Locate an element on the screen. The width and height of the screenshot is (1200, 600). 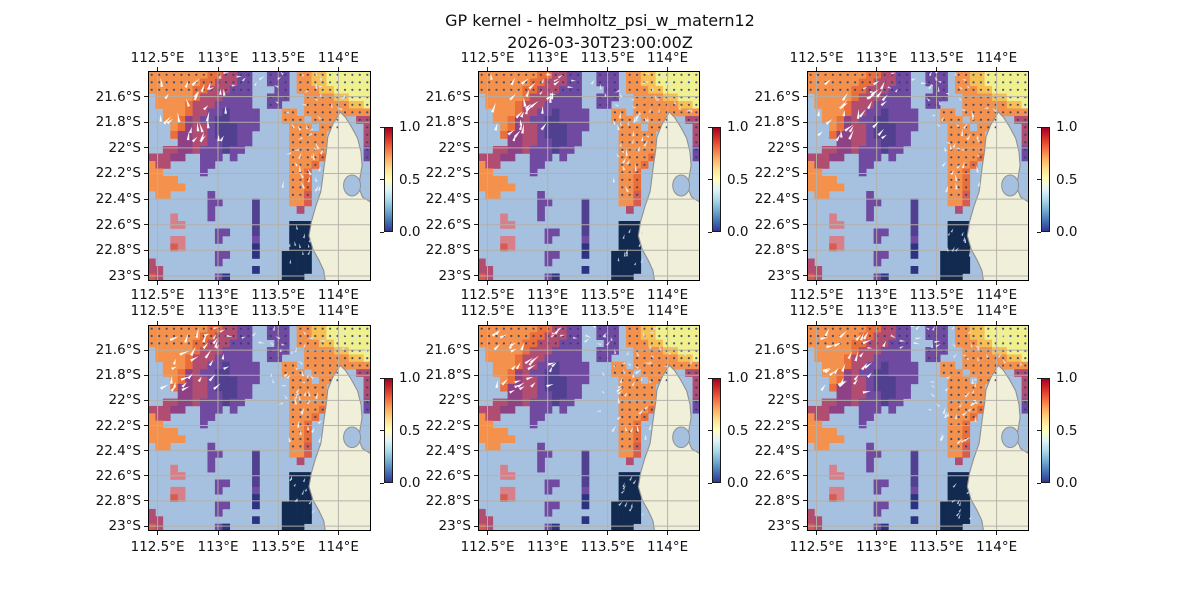
x-tick-label: 112.5°E is located at coordinates (816, 58).